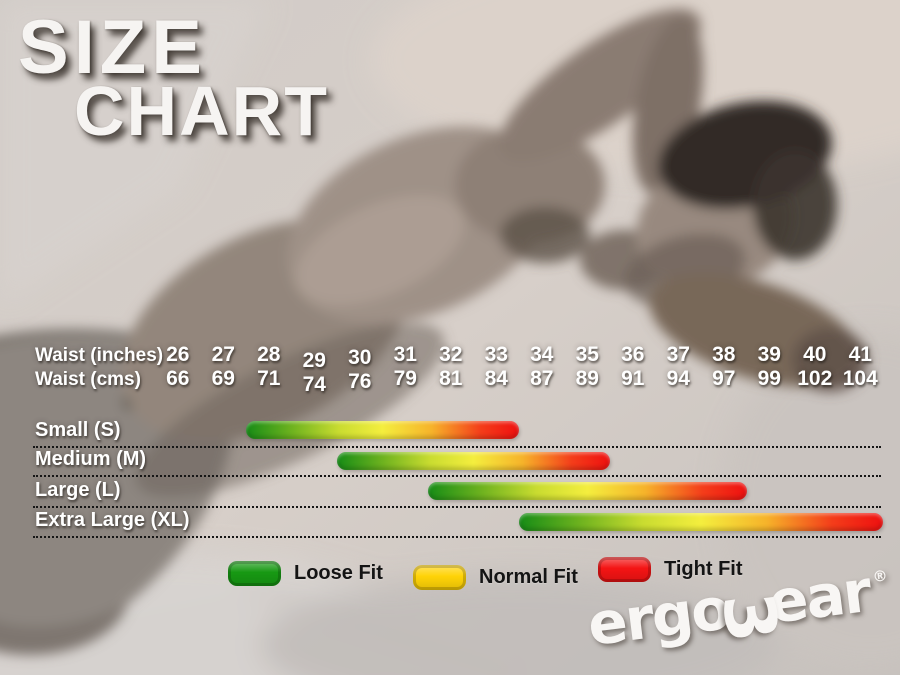 The width and height of the screenshot is (900, 675). Describe the element at coordinates (451, 354) in the screenshot. I see `waist-inches-value: 32` at that location.